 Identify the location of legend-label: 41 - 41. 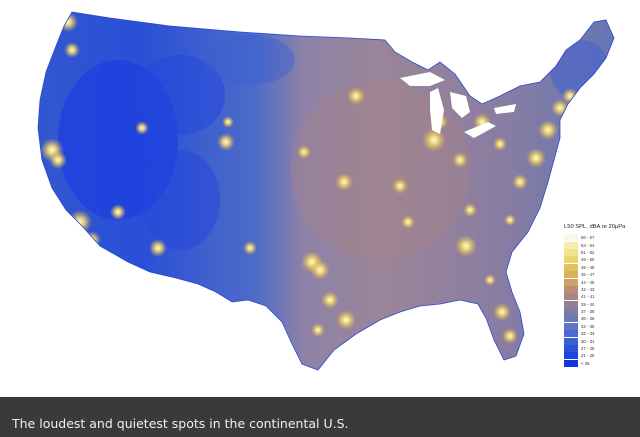
(588, 297).